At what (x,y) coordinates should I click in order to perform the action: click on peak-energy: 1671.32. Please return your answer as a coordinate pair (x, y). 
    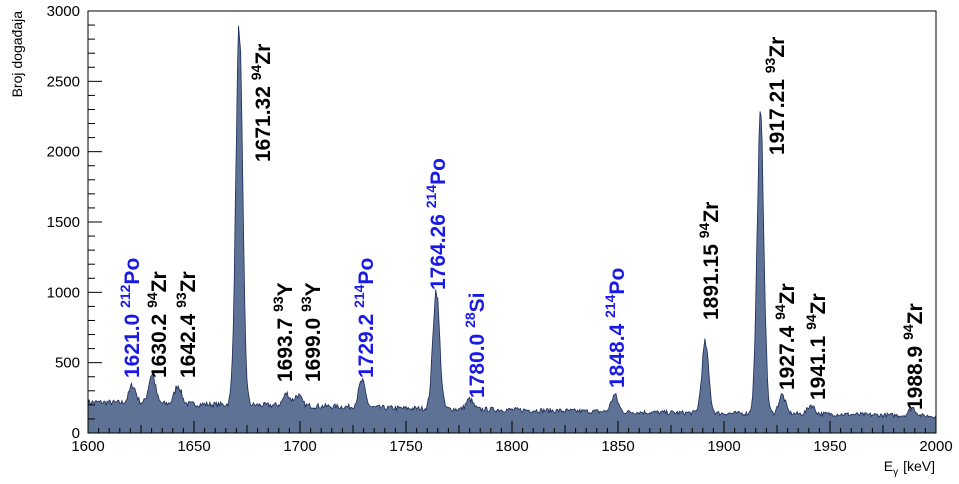
    Looking at the image, I should click on (263, 121).